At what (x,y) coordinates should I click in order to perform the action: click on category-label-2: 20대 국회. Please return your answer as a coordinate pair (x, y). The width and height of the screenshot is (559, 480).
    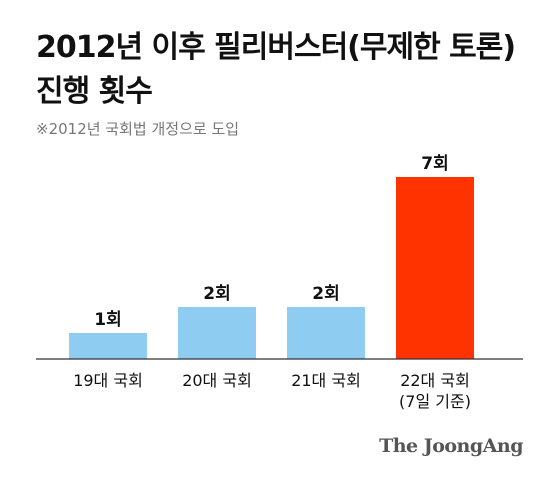
    Looking at the image, I should click on (217, 380).